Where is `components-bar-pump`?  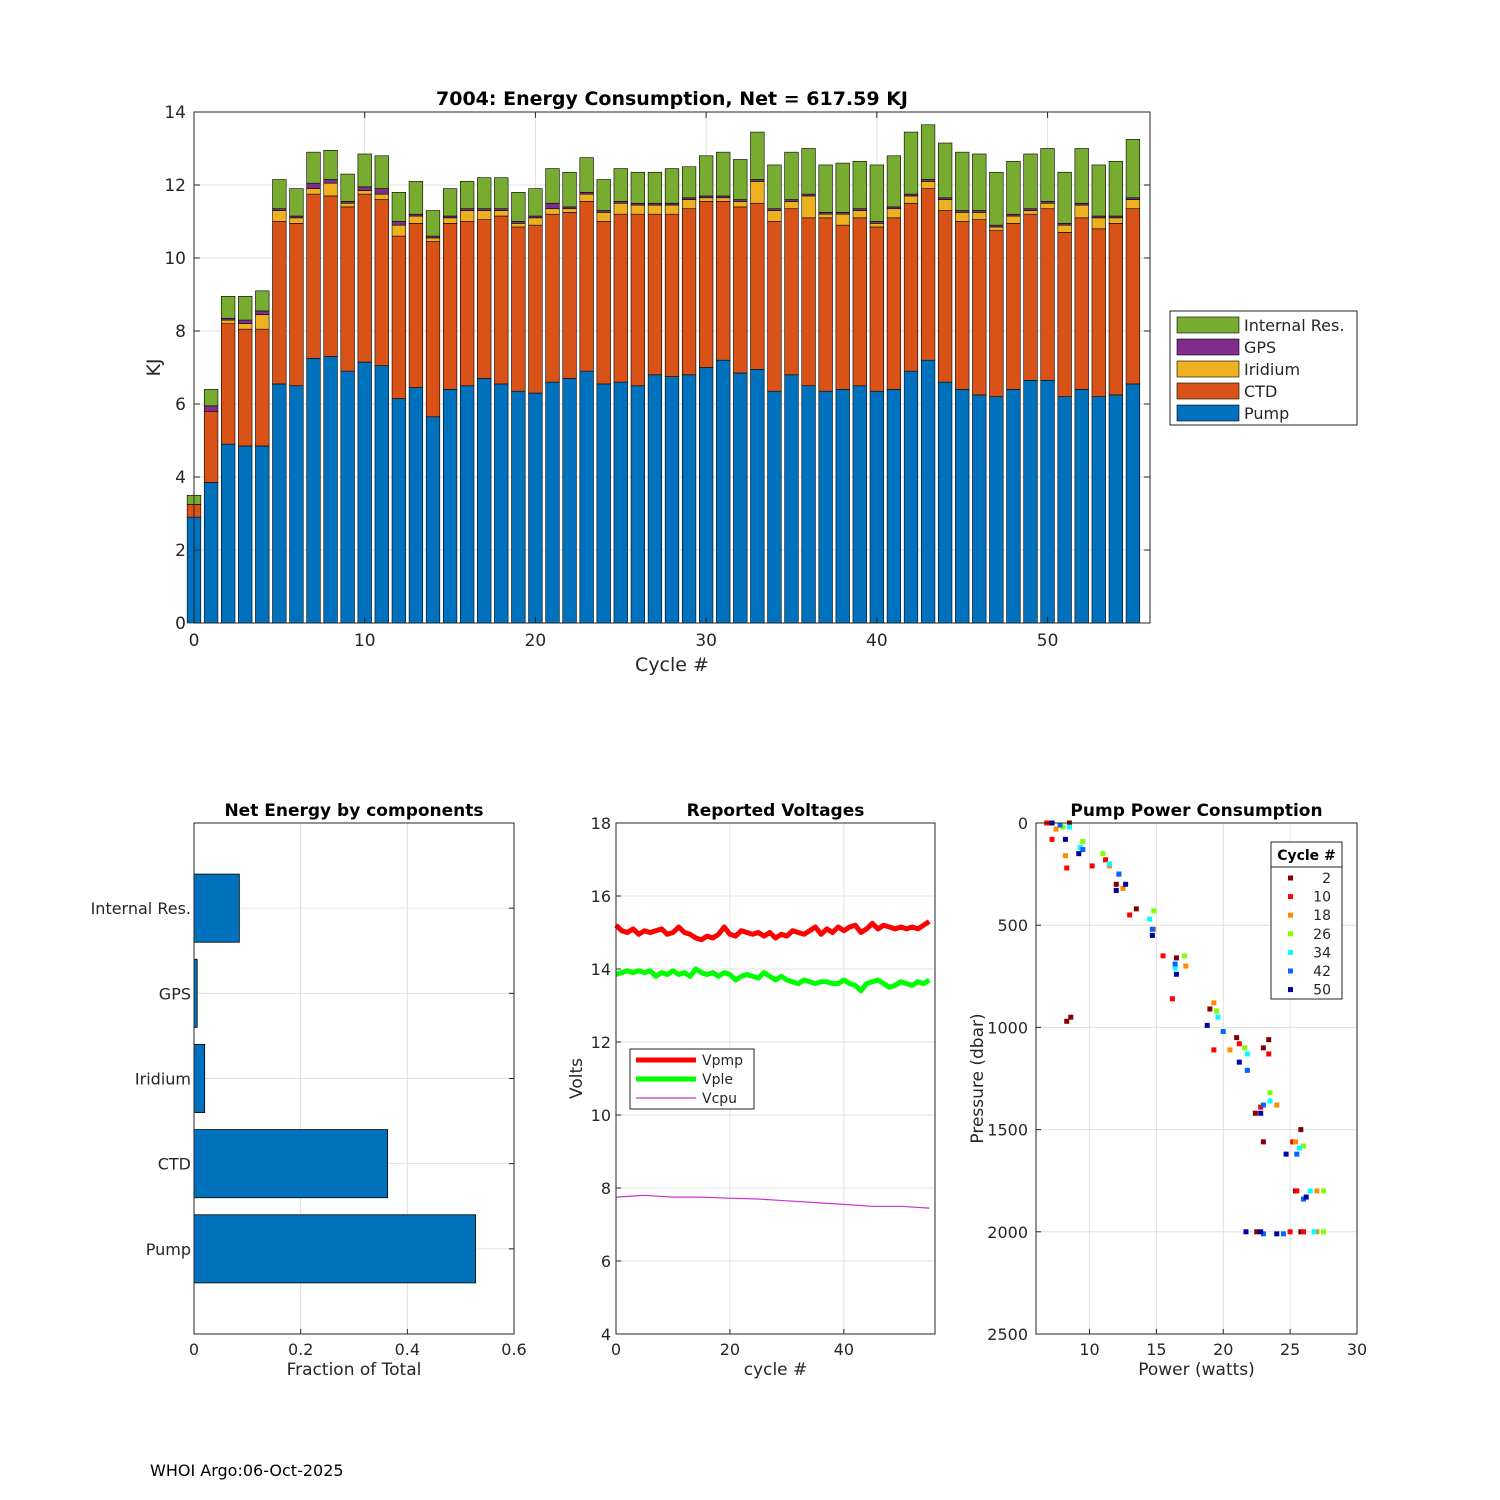
components-bar-pump is located at coordinates (335, 1249).